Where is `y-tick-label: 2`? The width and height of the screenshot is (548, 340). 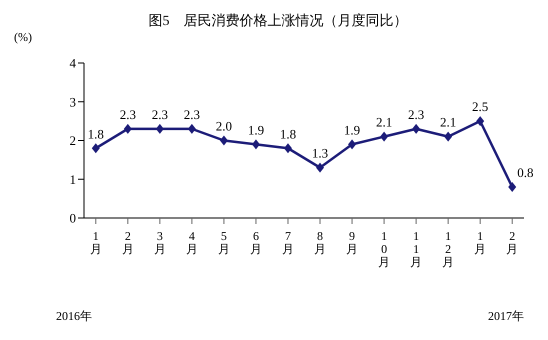
y-tick-label: 2 is located at coordinates (73, 140).